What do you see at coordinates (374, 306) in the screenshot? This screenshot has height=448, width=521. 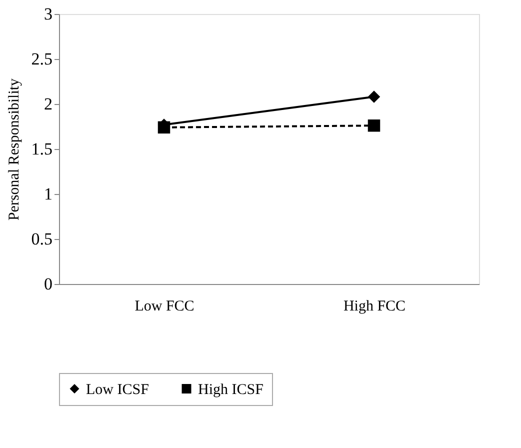 I see `x-tick-label: High FCC` at bounding box center [374, 306].